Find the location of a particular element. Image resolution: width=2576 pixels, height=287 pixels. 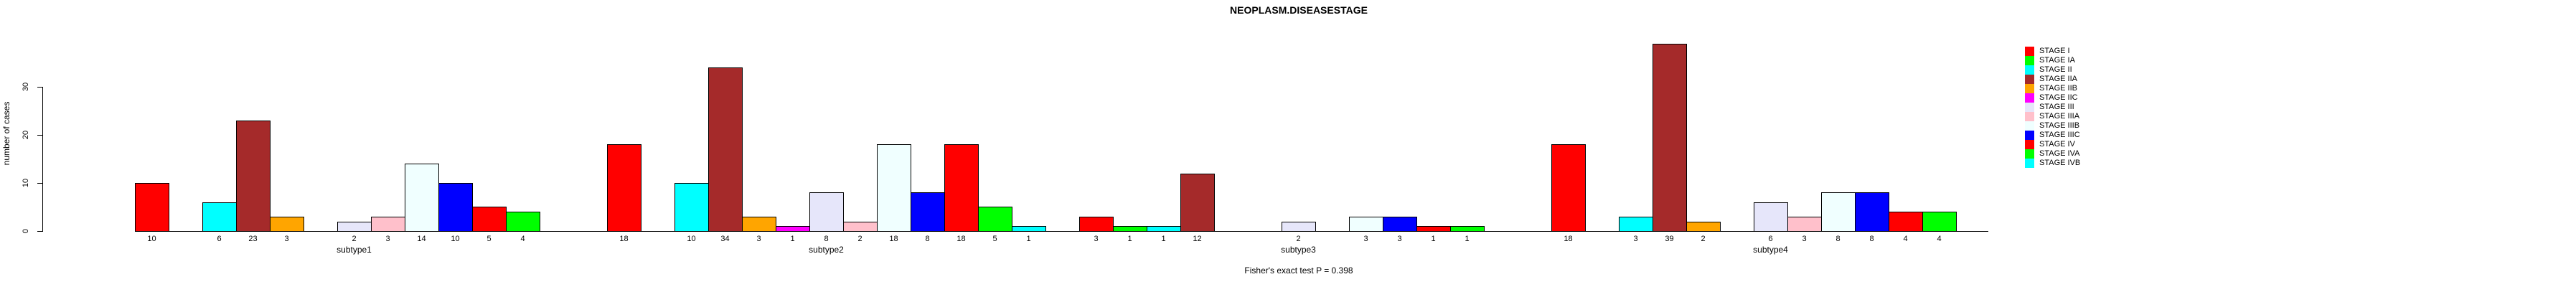

y-tick-label: 10 is located at coordinates (26, 183).